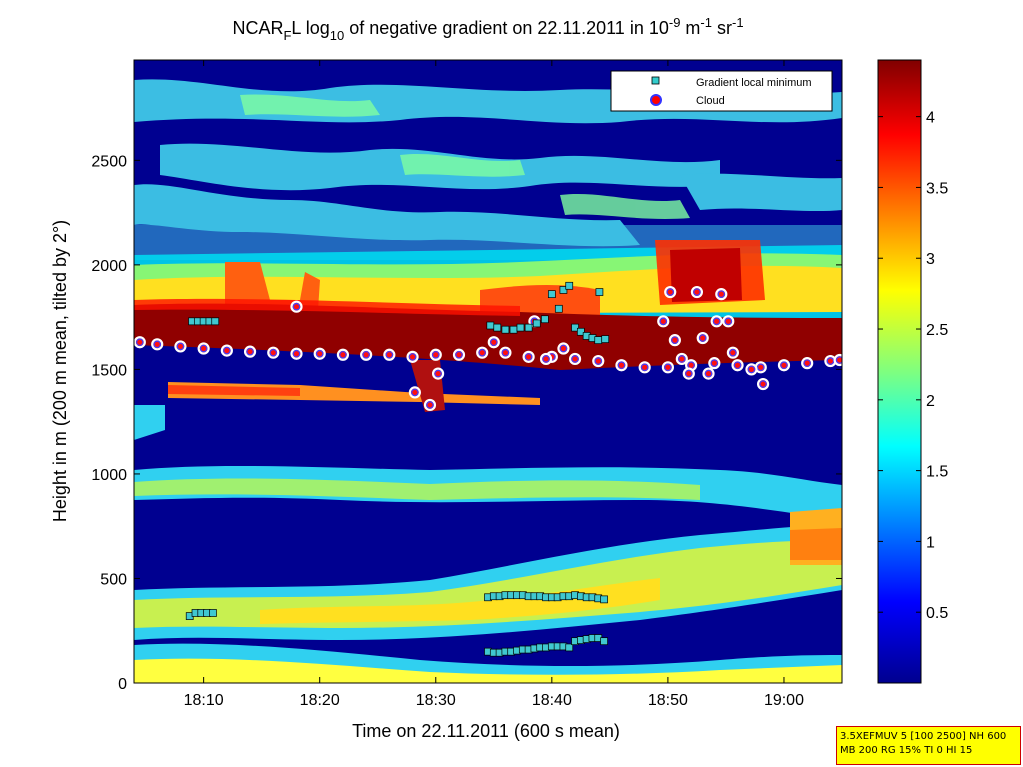 The height and width of the screenshot is (767, 1023). Describe the element at coordinates (109, 161) in the screenshot. I see `y-tick-label: 2500` at that location.